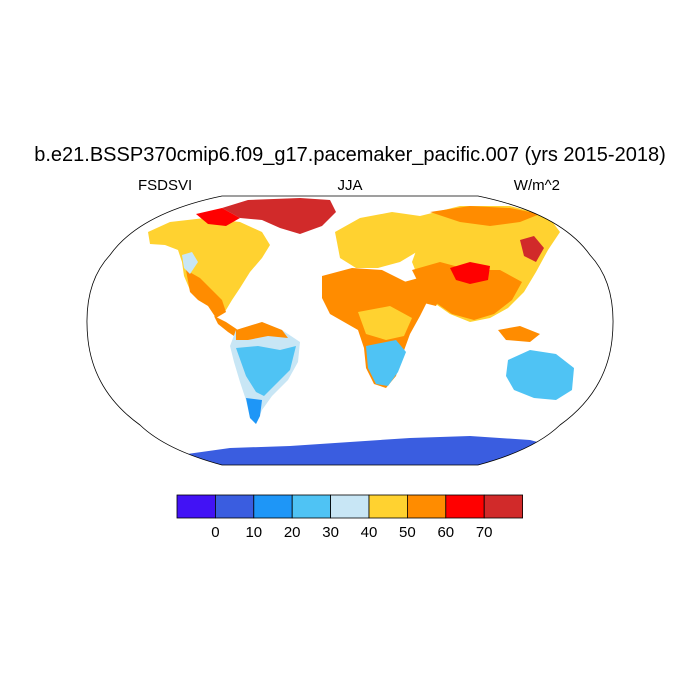 This screenshot has width=700, height=700. I want to click on colorbar-tick-label: 40, so click(369, 532).